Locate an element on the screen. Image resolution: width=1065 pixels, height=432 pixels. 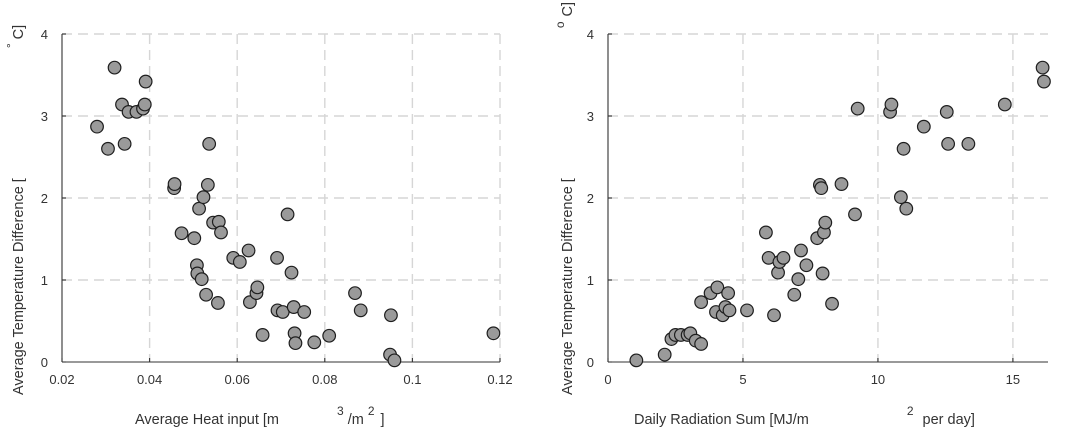
right-x-tick-label-2: 10 is located at coordinates (878, 379).